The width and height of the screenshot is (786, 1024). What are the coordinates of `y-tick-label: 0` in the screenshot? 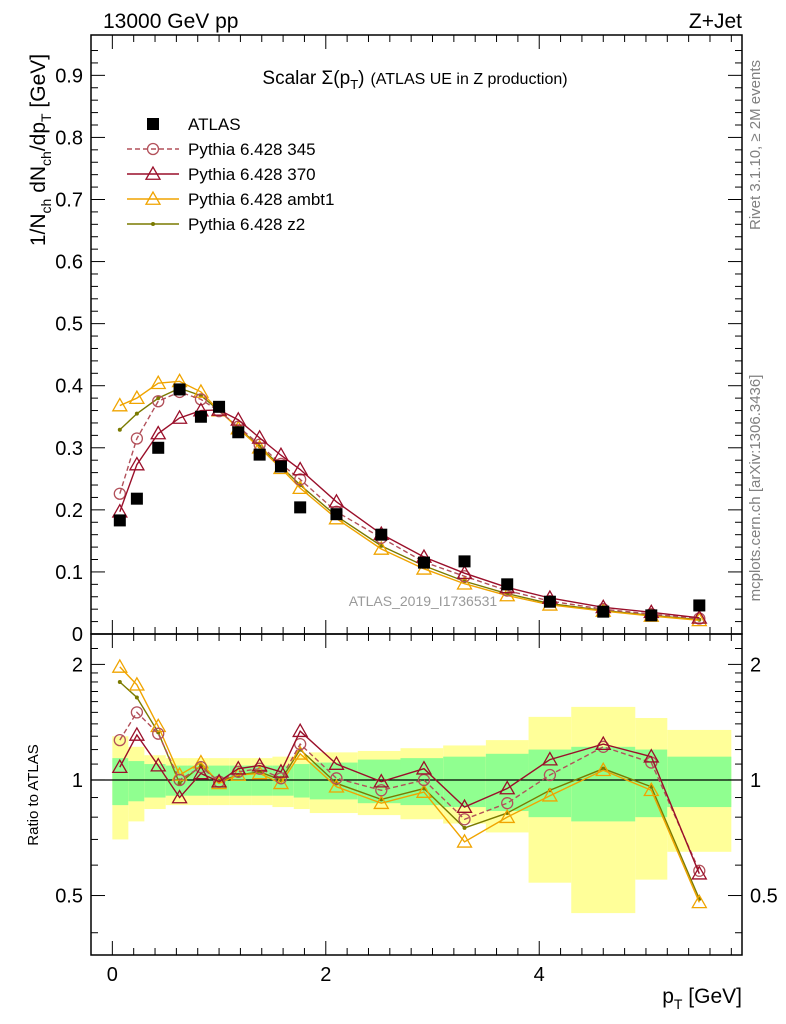 It's located at (77, 635).